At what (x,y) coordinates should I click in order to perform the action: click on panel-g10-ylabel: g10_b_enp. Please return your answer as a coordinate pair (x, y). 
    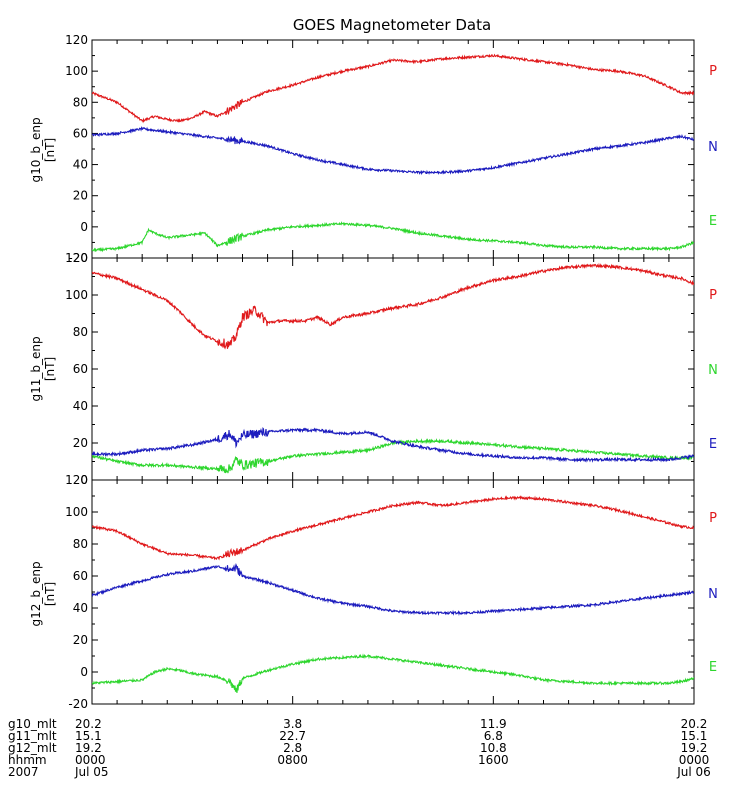
    Looking at the image, I should click on (36, 149).